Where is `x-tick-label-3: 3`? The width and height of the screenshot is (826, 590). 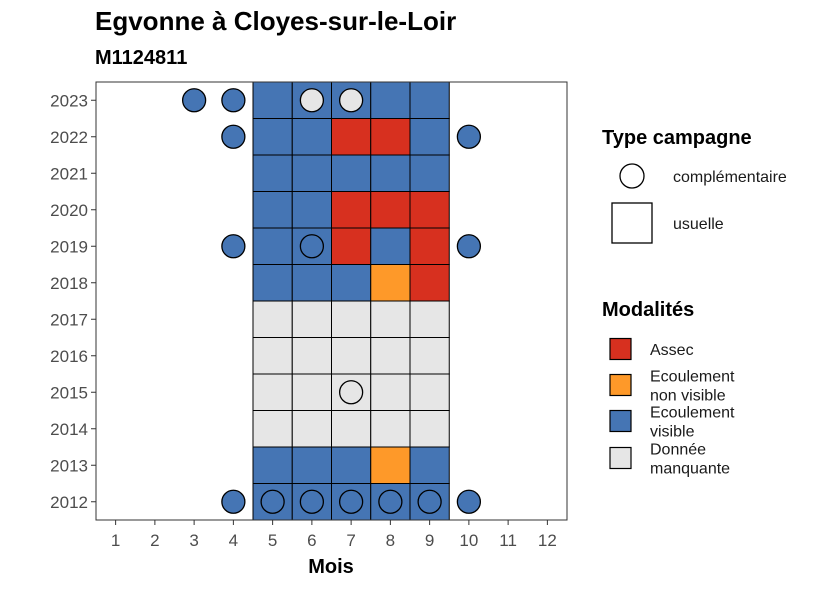
x-tick-label-3: 3 is located at coordinates (193, 540).